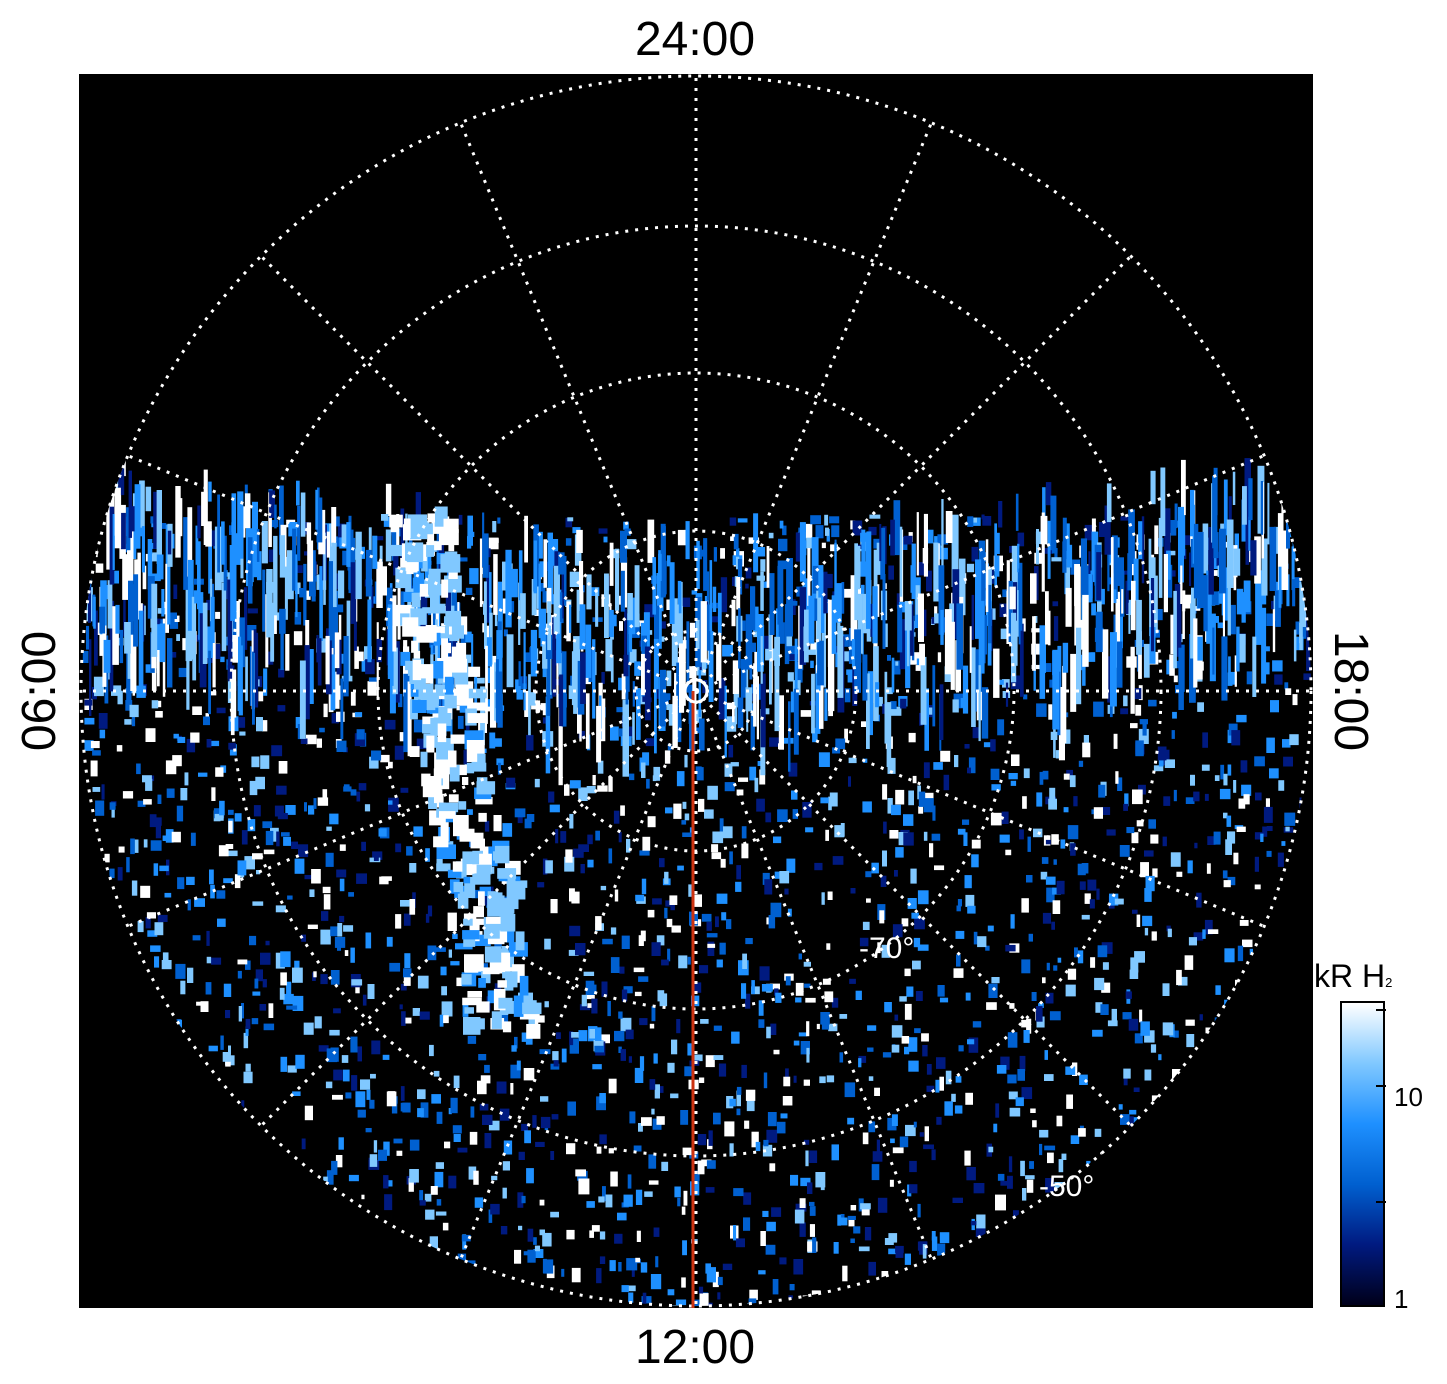 The height and width of the screenshot is (1384, 1447). Describe the element at coordinates (1381, 1086) in the screenshot. I see `colorbar-tick-mark` at that location.